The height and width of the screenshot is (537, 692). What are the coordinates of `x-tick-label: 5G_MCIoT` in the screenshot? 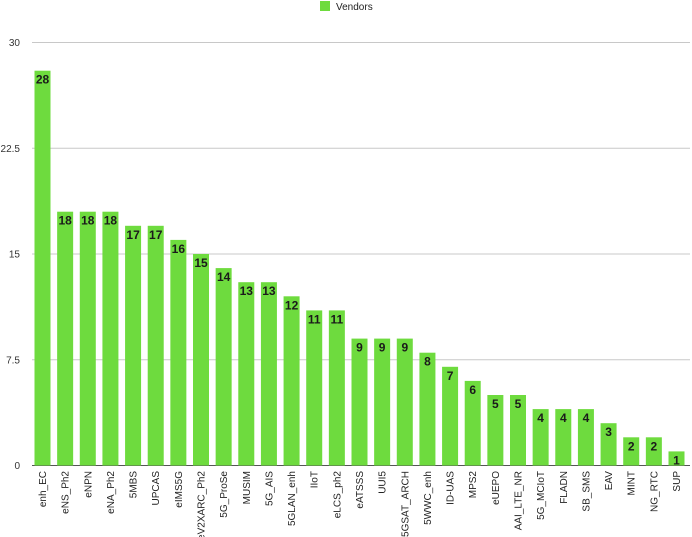 It's located at (541, 495).